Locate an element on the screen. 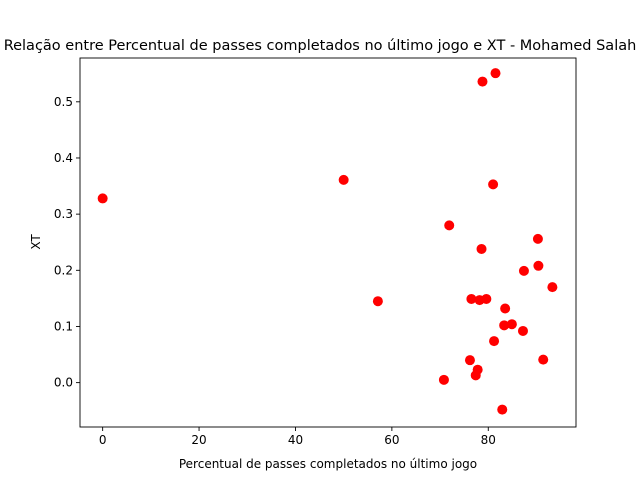  y-tick-label: 0.5 is located at coordinates (63, 102).